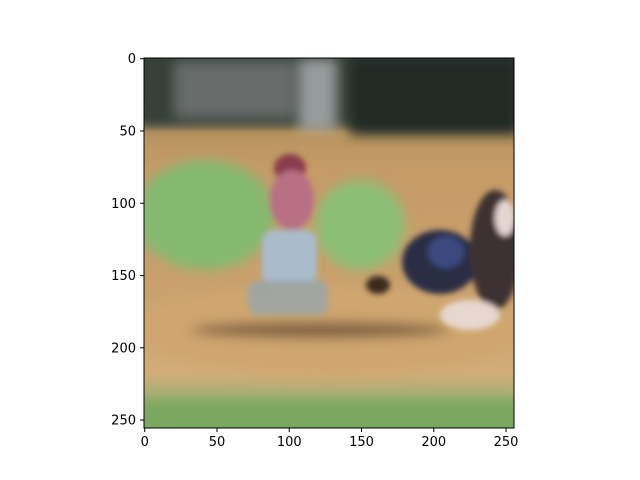  I want to click on x-tick-label: 100, so click(289, 442).